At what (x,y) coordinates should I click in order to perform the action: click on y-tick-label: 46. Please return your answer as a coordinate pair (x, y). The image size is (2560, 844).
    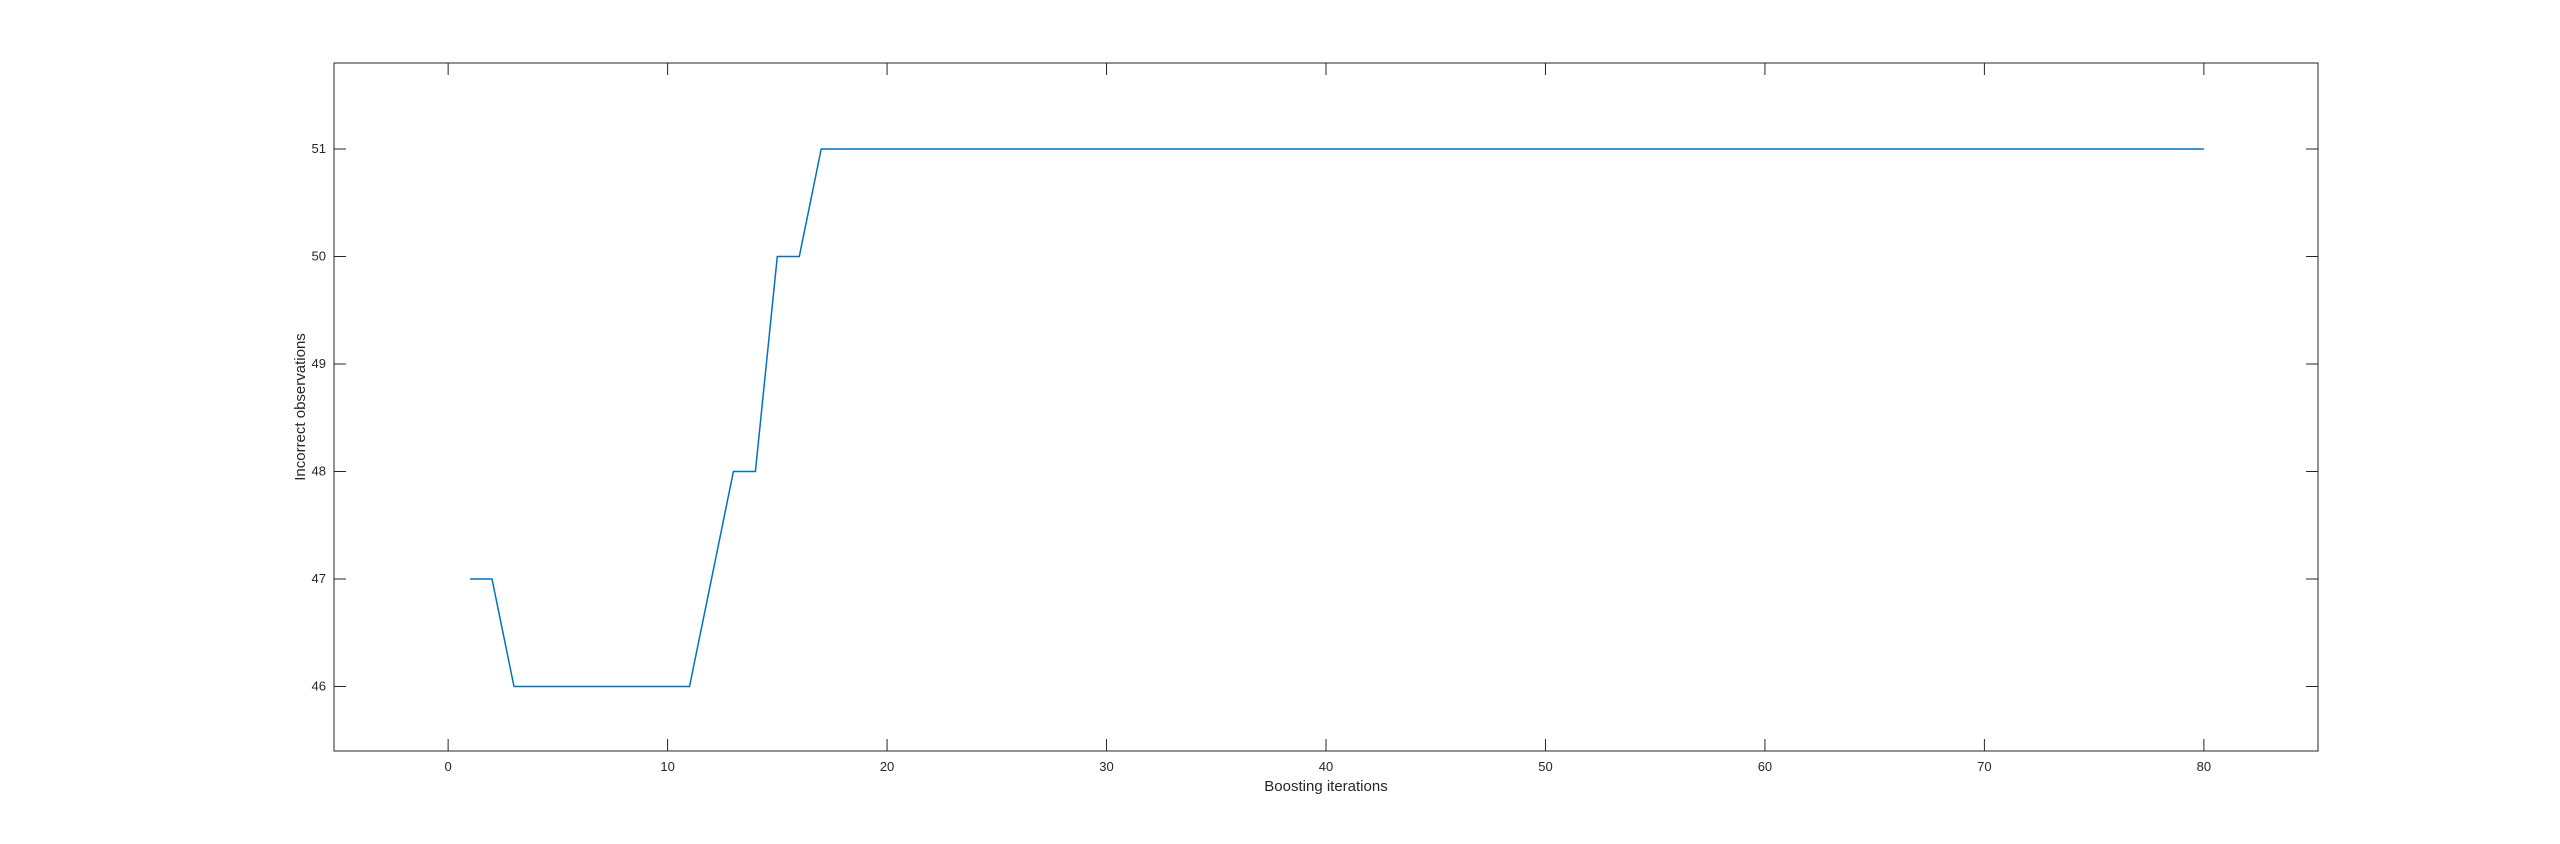
    Looking at the image, I should click on (319, 686).